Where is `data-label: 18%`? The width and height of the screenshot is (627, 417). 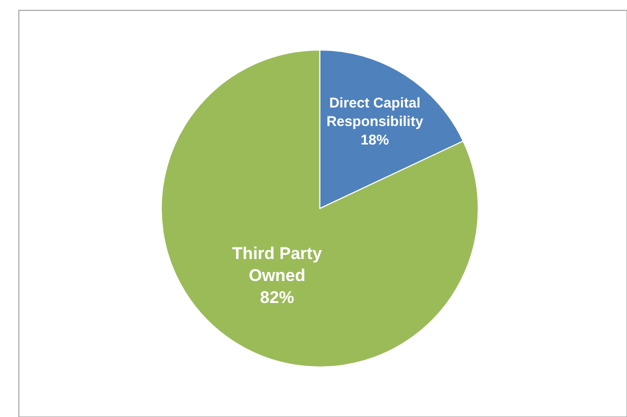 data-label: 18% is located at coordinates (375, 140).